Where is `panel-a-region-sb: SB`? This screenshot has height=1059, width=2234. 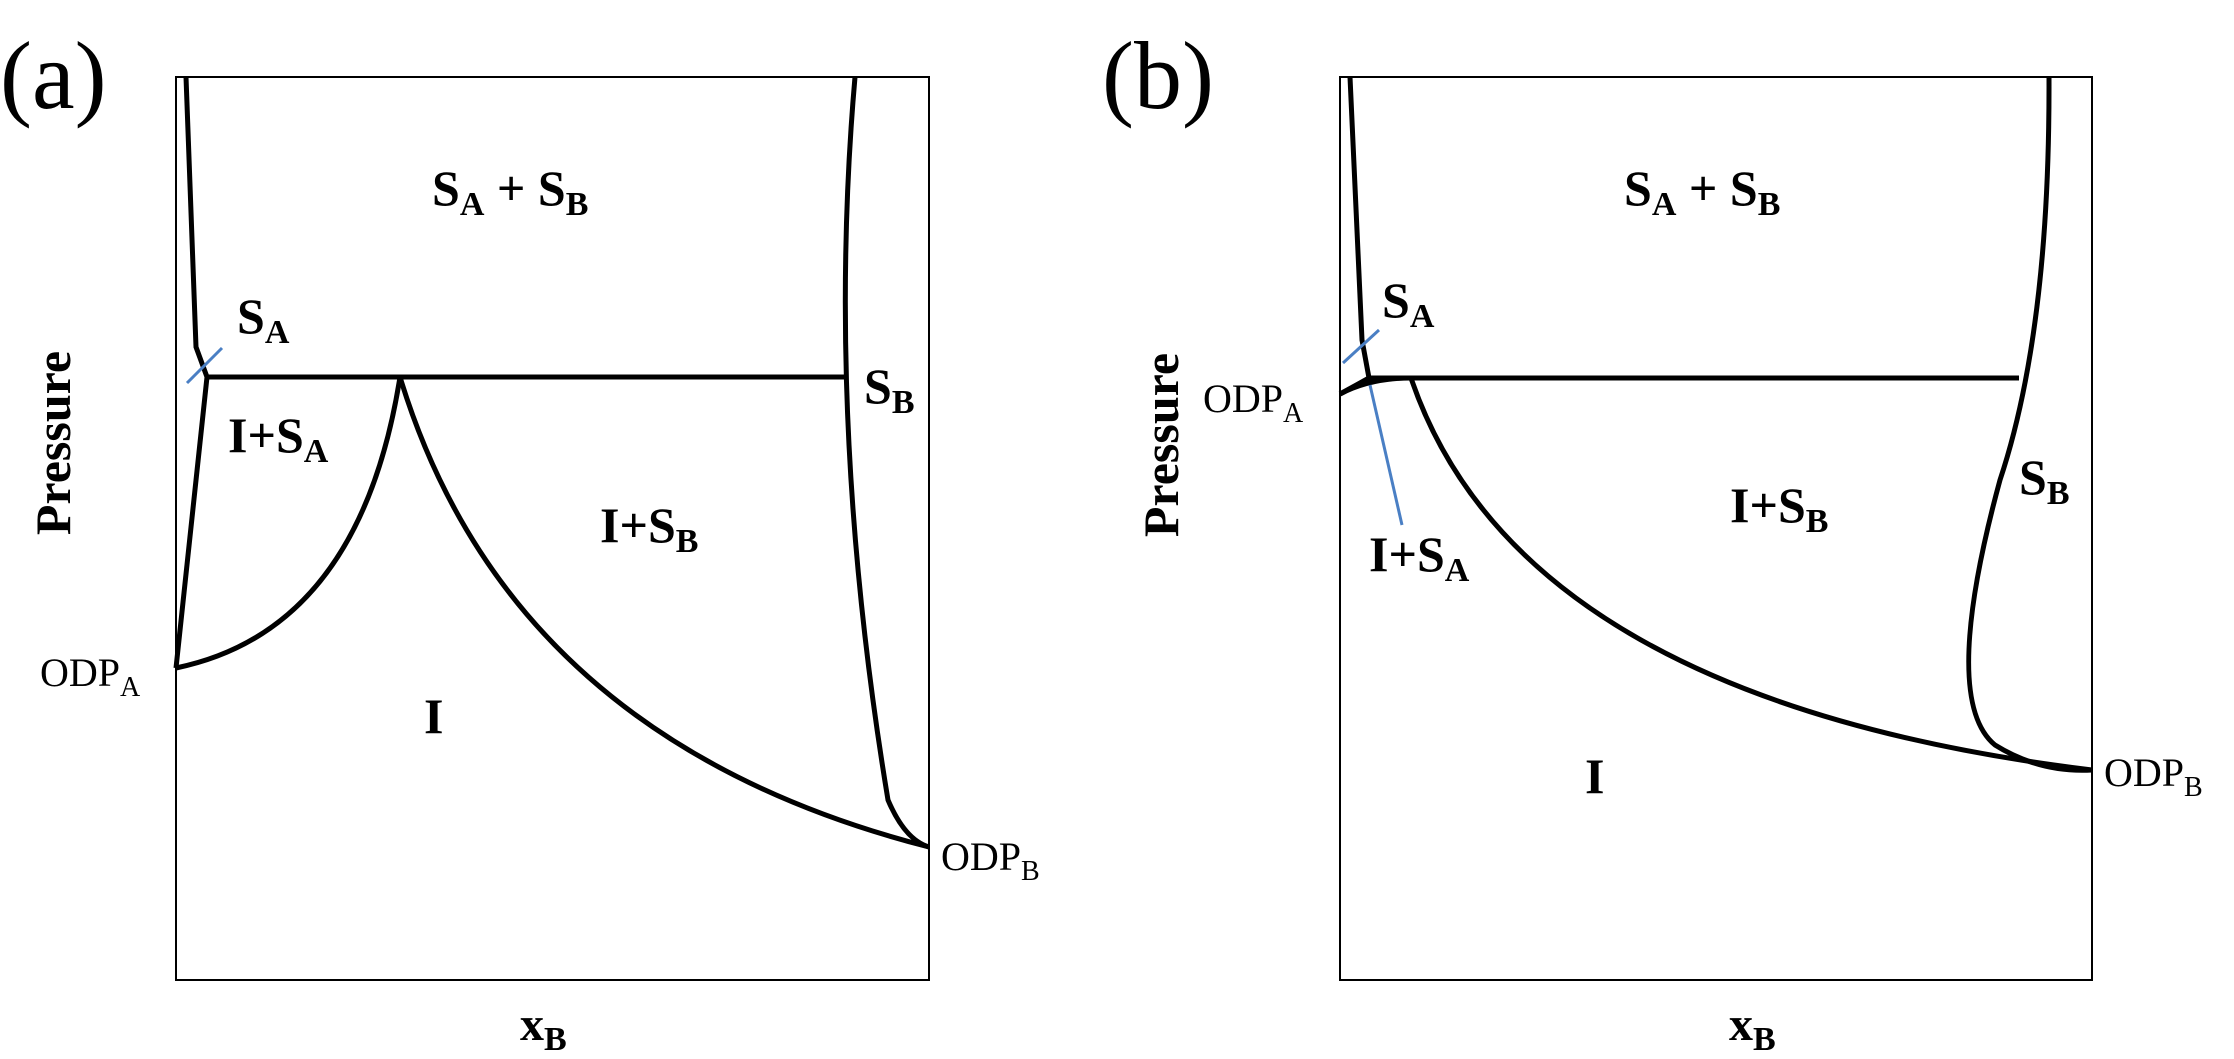
panel-a-region-sb: SB is located at coordinates (889, 389).